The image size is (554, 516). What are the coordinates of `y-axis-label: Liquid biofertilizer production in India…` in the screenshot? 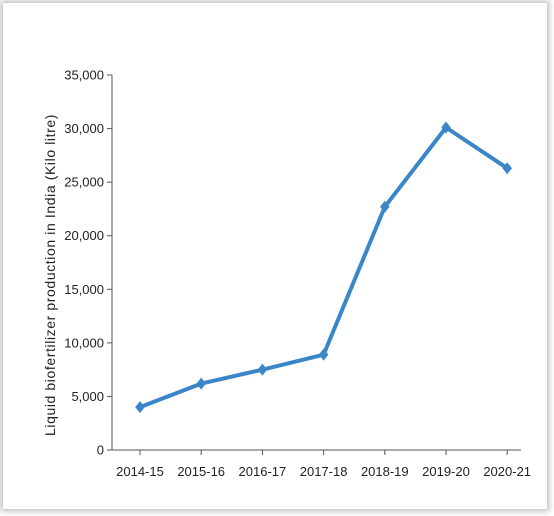 It's located at (50, 275).